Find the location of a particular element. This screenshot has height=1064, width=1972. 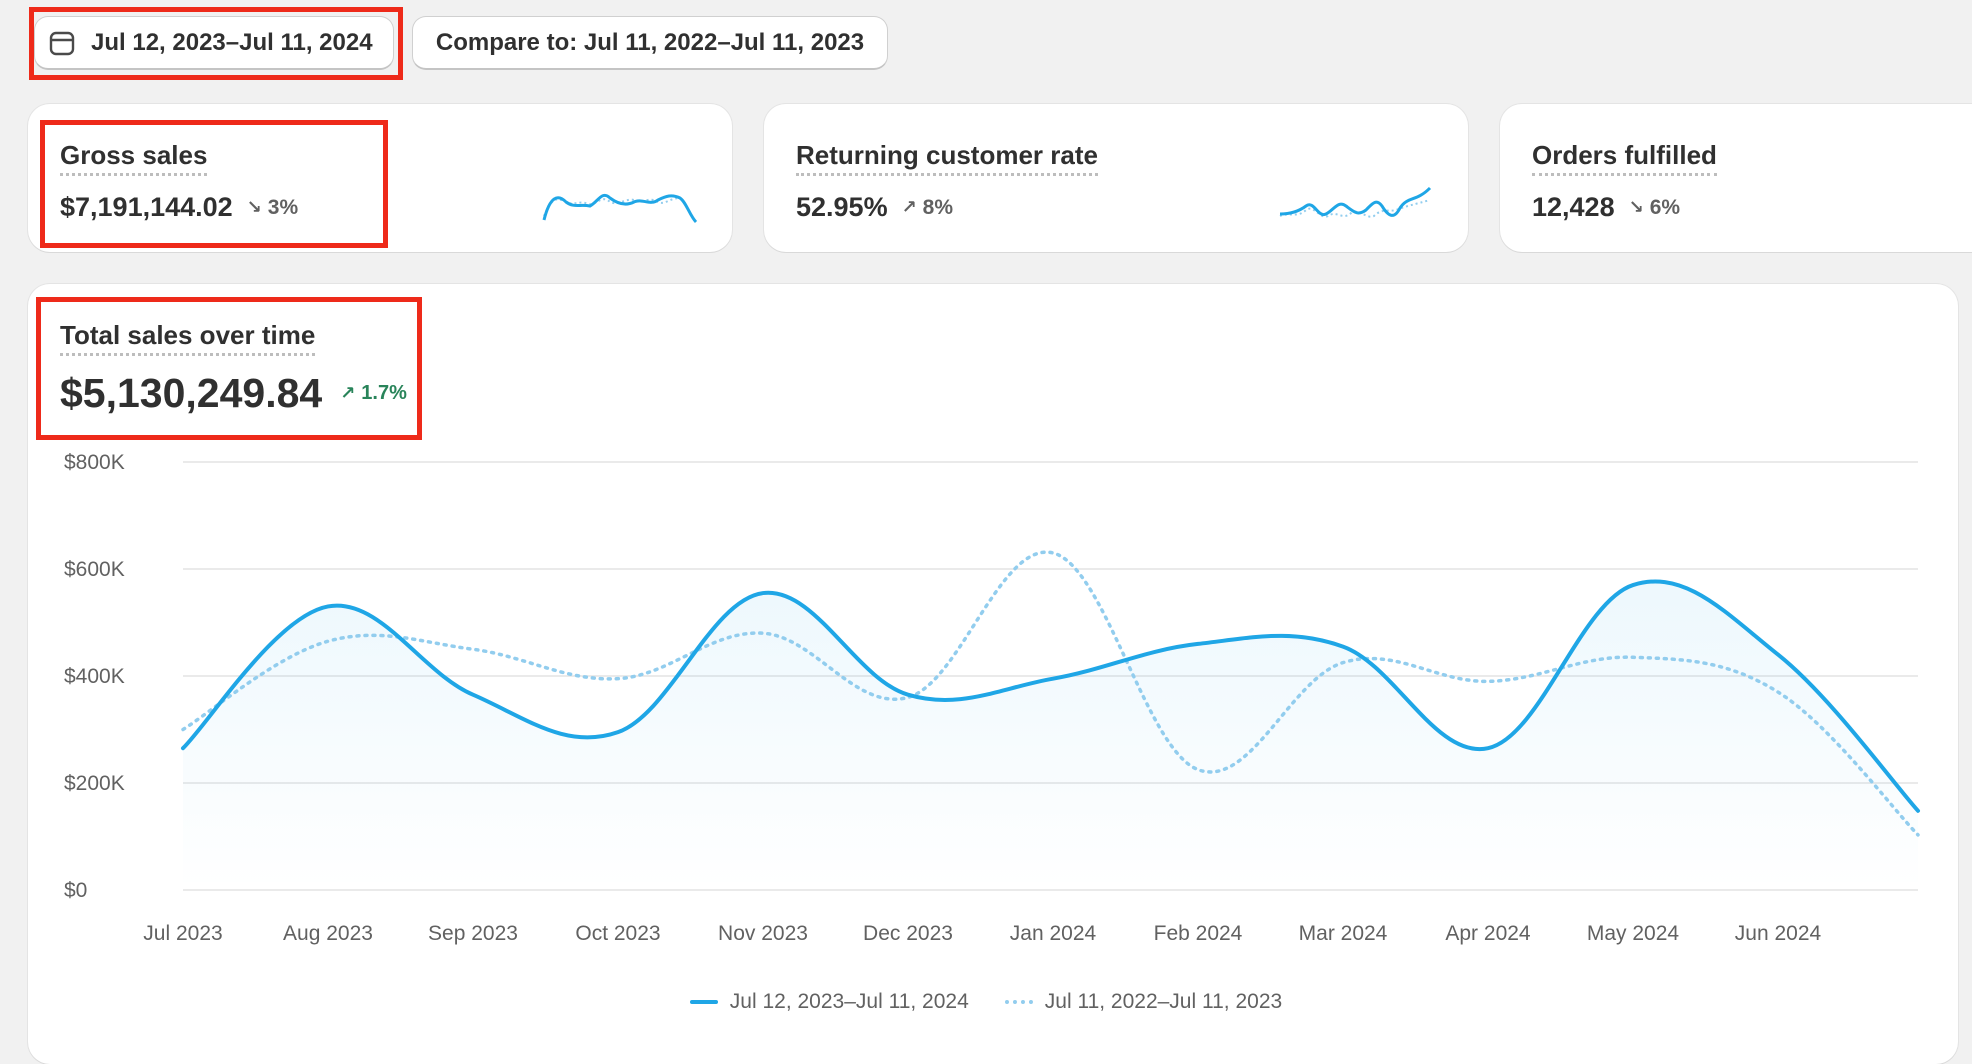

gross-sales-card: Gross sales $7,191,144.02 ↘ 3% is located at coordinates (380, 178).